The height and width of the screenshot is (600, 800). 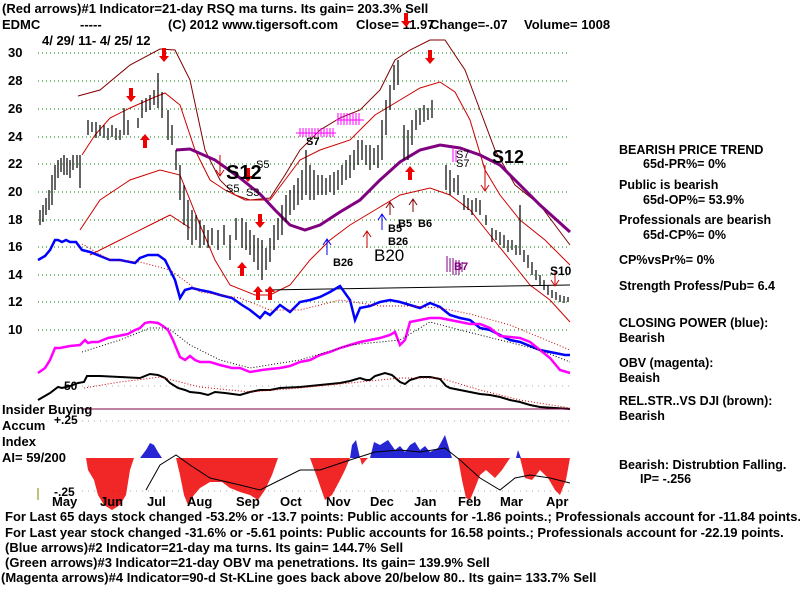 What do you see at coordinates (382, 501) in the screenshot?
I see `month-dec: Dec` at bounding box center [382, 501].